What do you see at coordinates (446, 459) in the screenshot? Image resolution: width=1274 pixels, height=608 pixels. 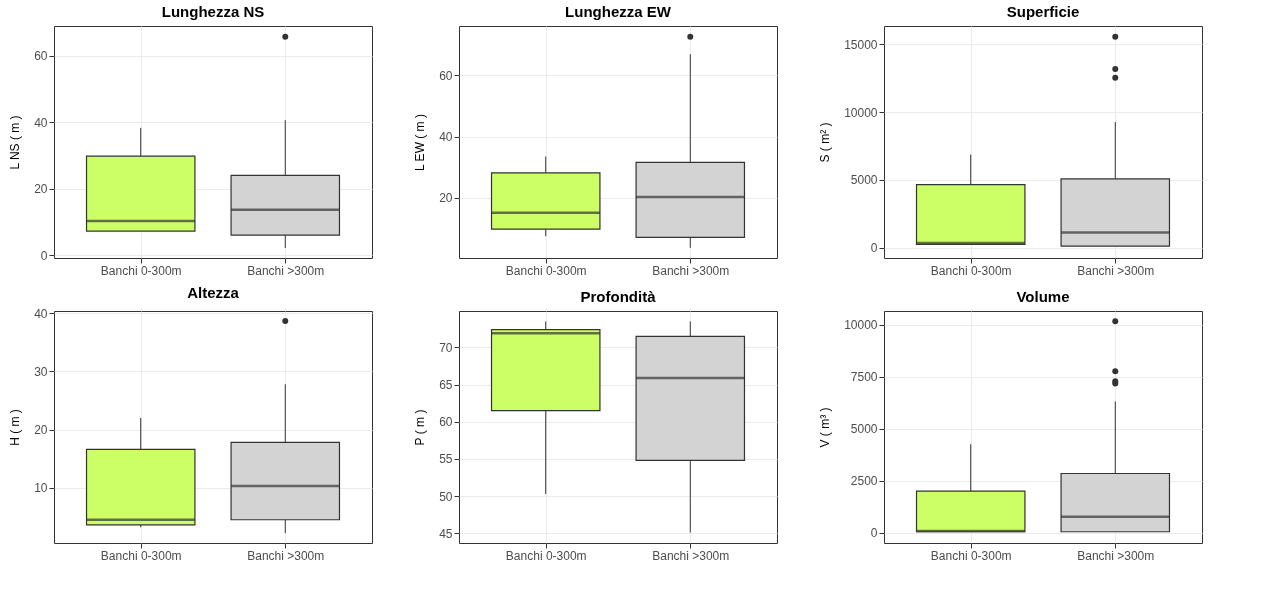 I see `y-tick-label: 55` at bounding box center [446, 459].